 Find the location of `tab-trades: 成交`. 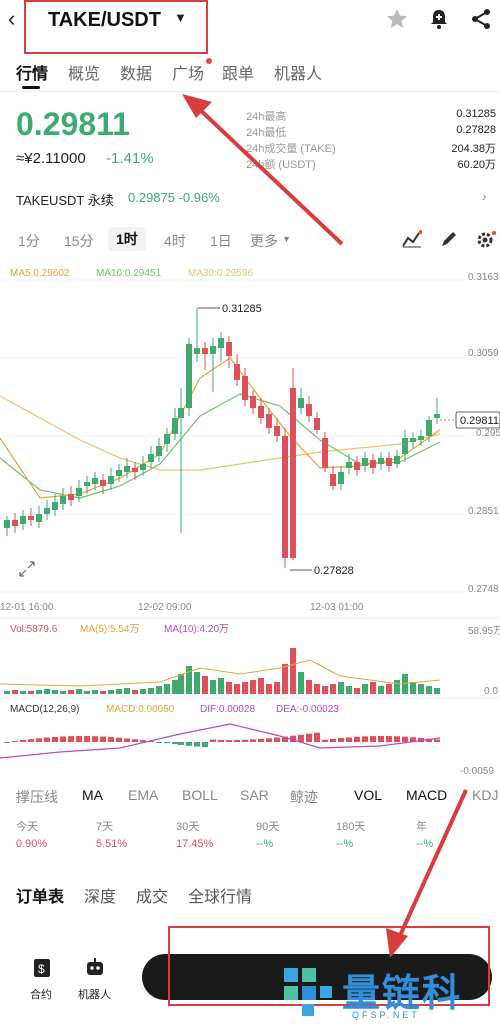

tab-trades: 成交 is located at coordinates (152, 897).